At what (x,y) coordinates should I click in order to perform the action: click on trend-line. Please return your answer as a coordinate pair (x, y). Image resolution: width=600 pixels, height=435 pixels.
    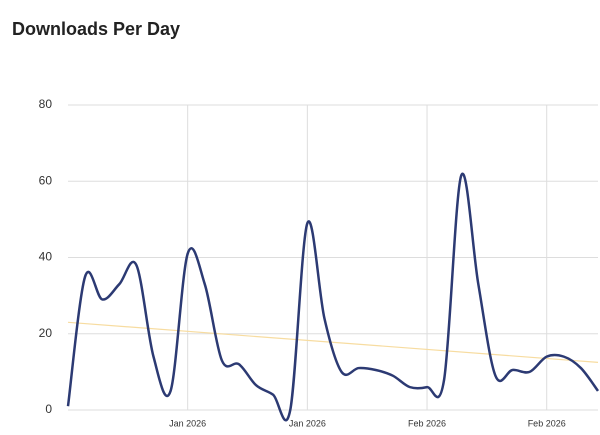
    Looking at the image, I should click on (333, 342).